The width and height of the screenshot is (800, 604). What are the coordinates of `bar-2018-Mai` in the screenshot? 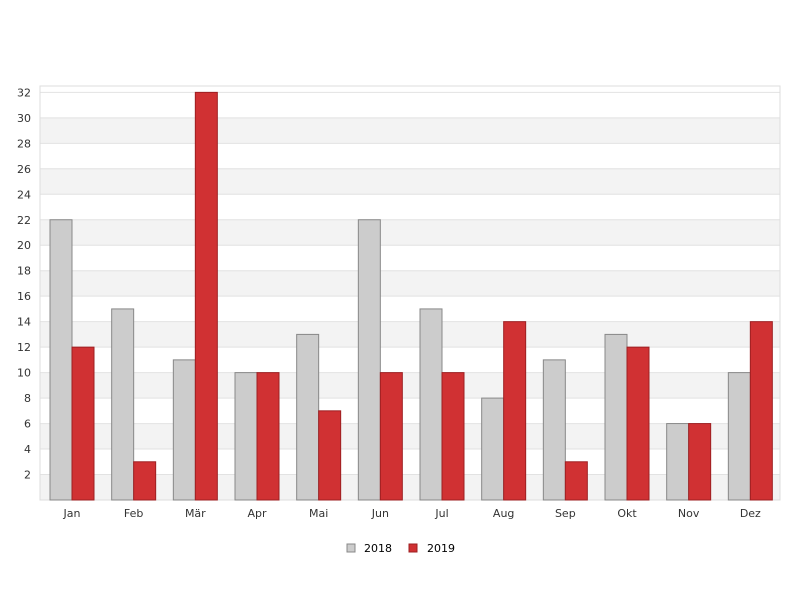 It's located at (308, 417).